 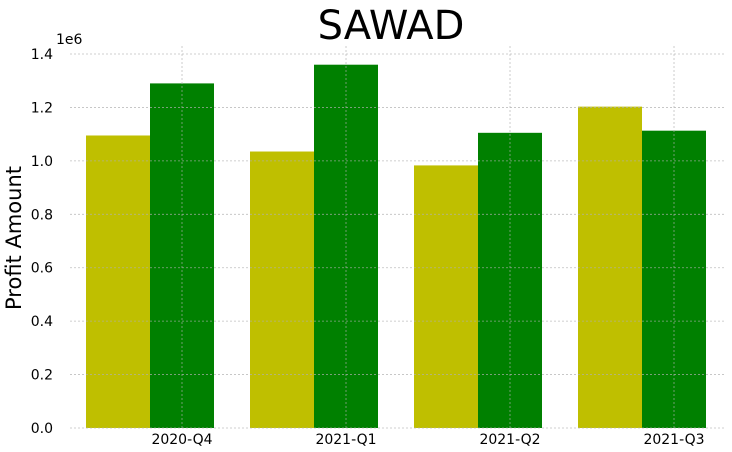 I want to click on y-tick-label: 0.6, so click(x=42, y=269).